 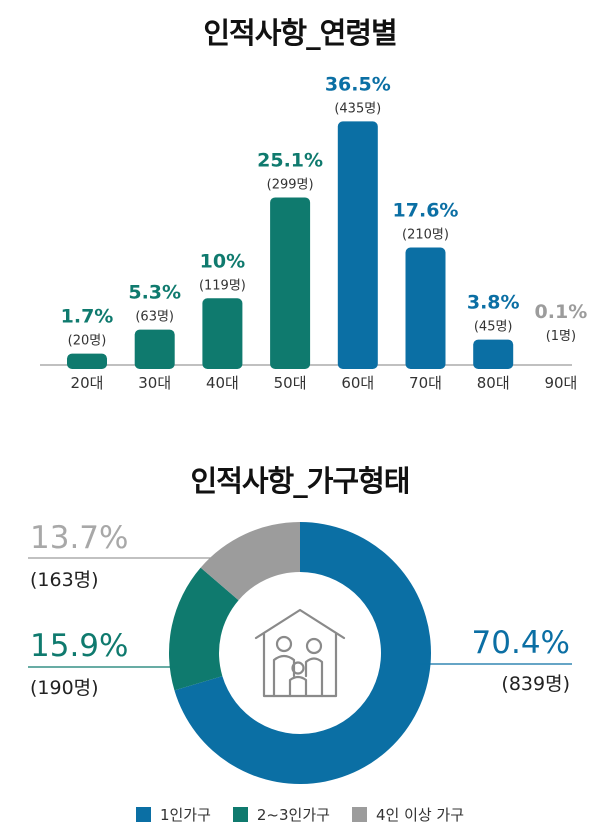 What do you see at coordinates (420, 815) in the screenshot?
I see `legend-label-four-plus: 4인 이상 가구` at bounding box center [420, 815].